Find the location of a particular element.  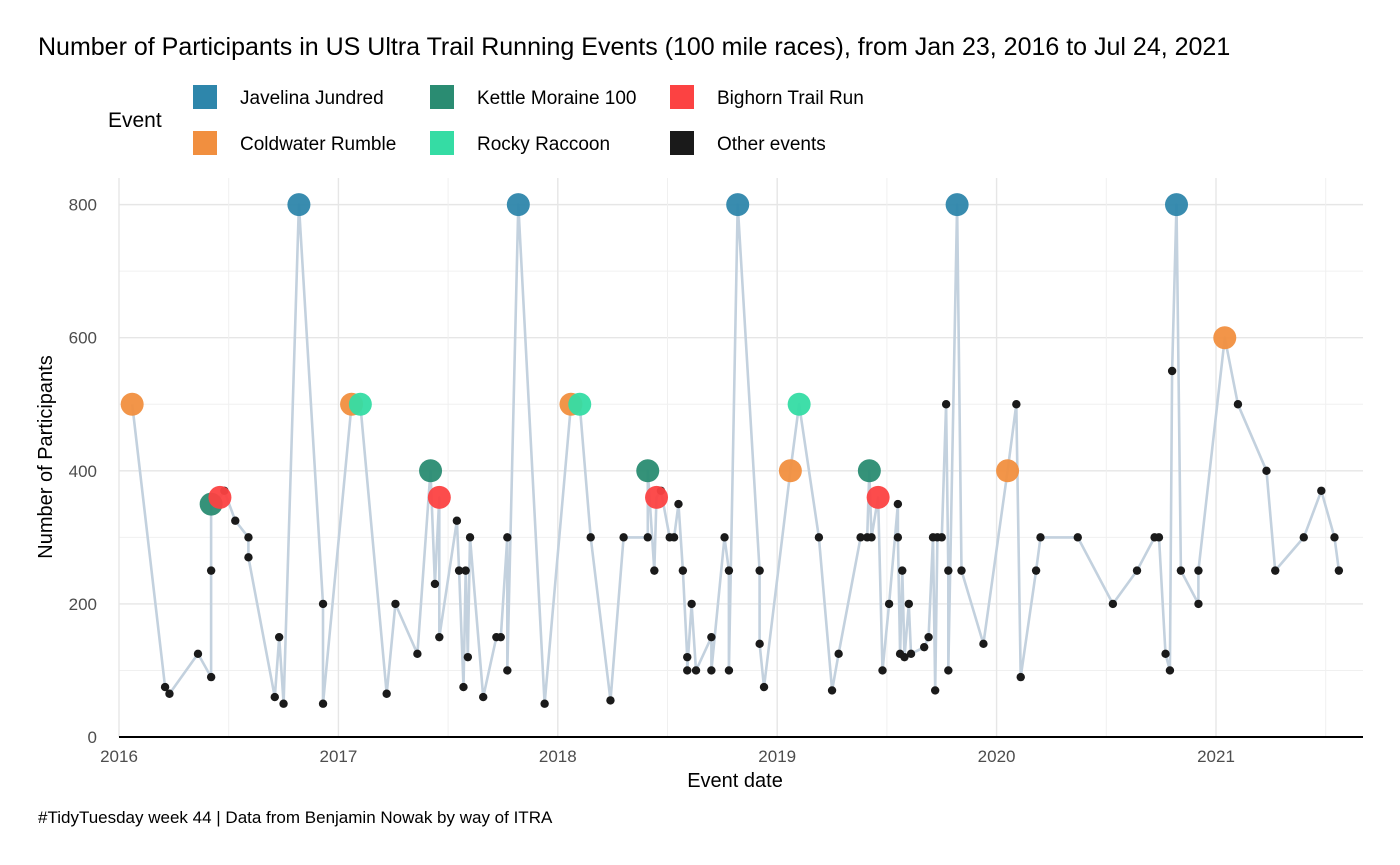

legend-item-other: Other events is located at coordinates (748, 143).